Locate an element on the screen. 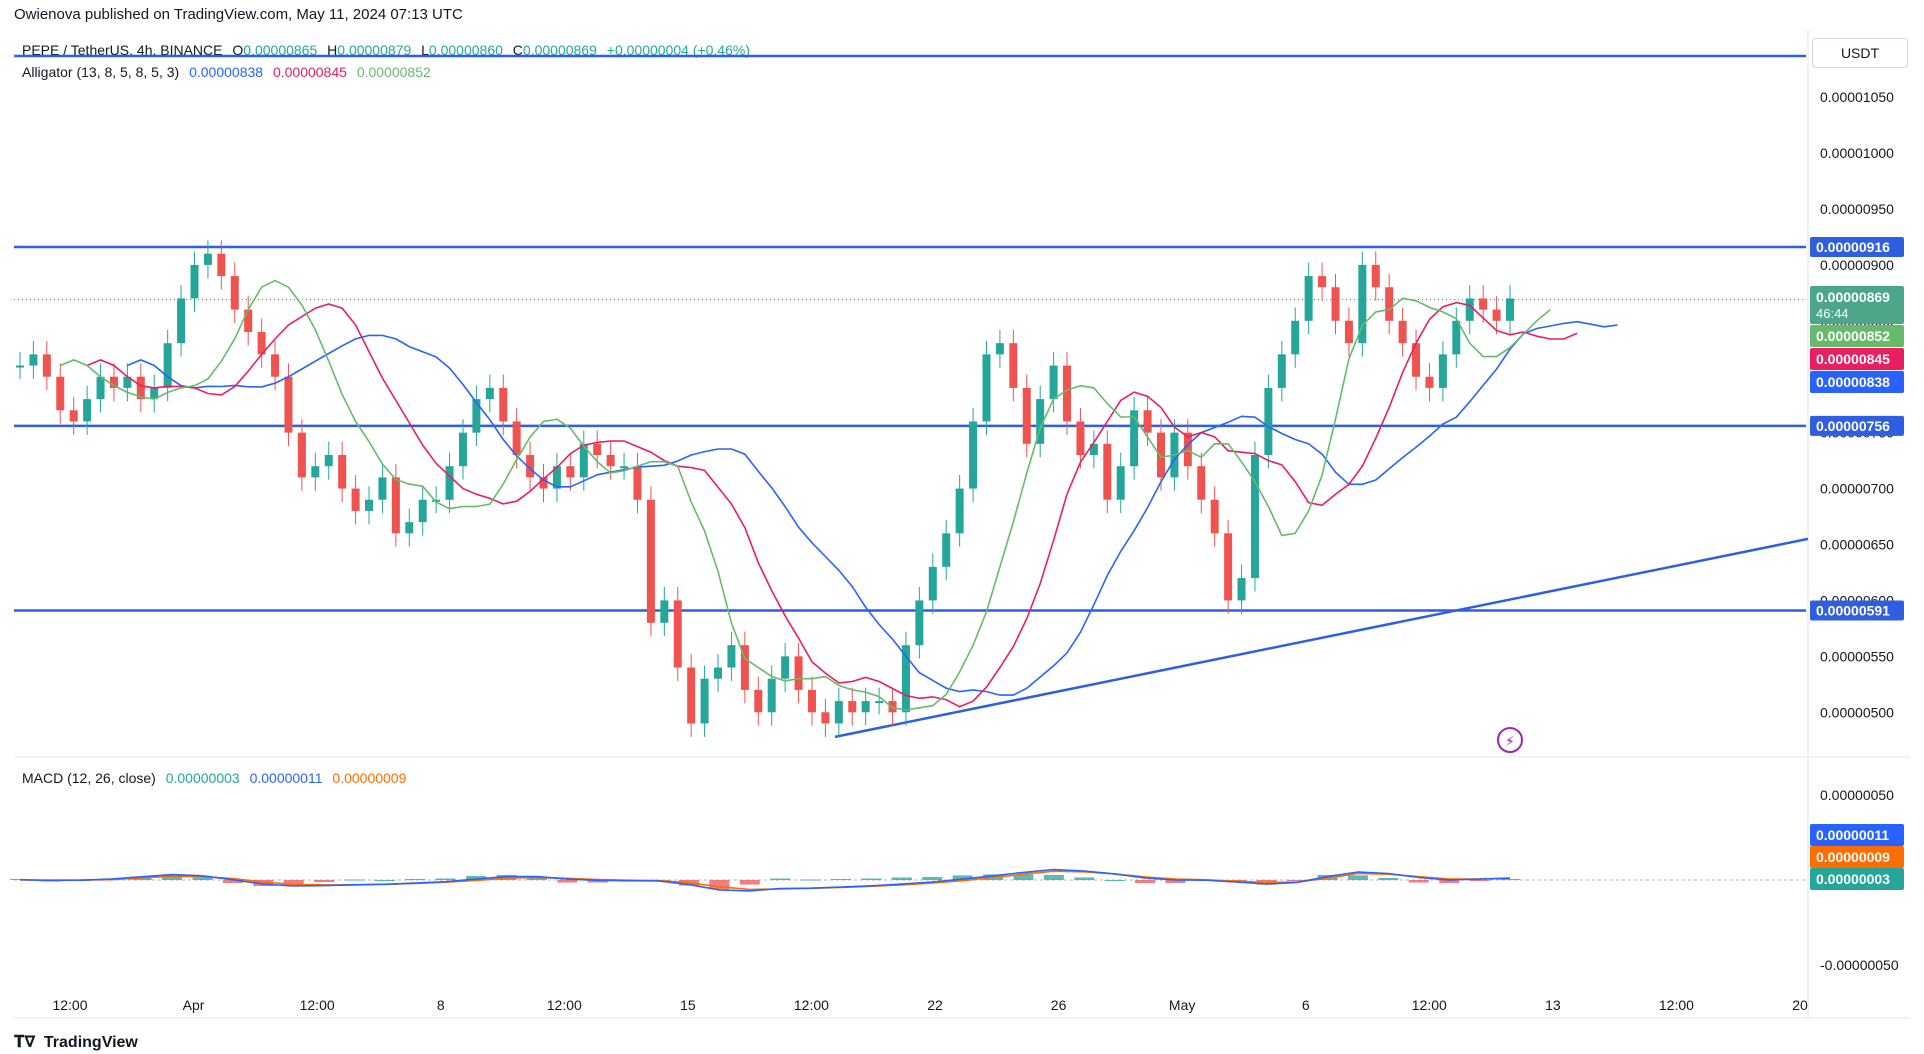 The image size is (1924, 1054). price-badge-label: 0.00000845 is located at coordinates (1853, 359).